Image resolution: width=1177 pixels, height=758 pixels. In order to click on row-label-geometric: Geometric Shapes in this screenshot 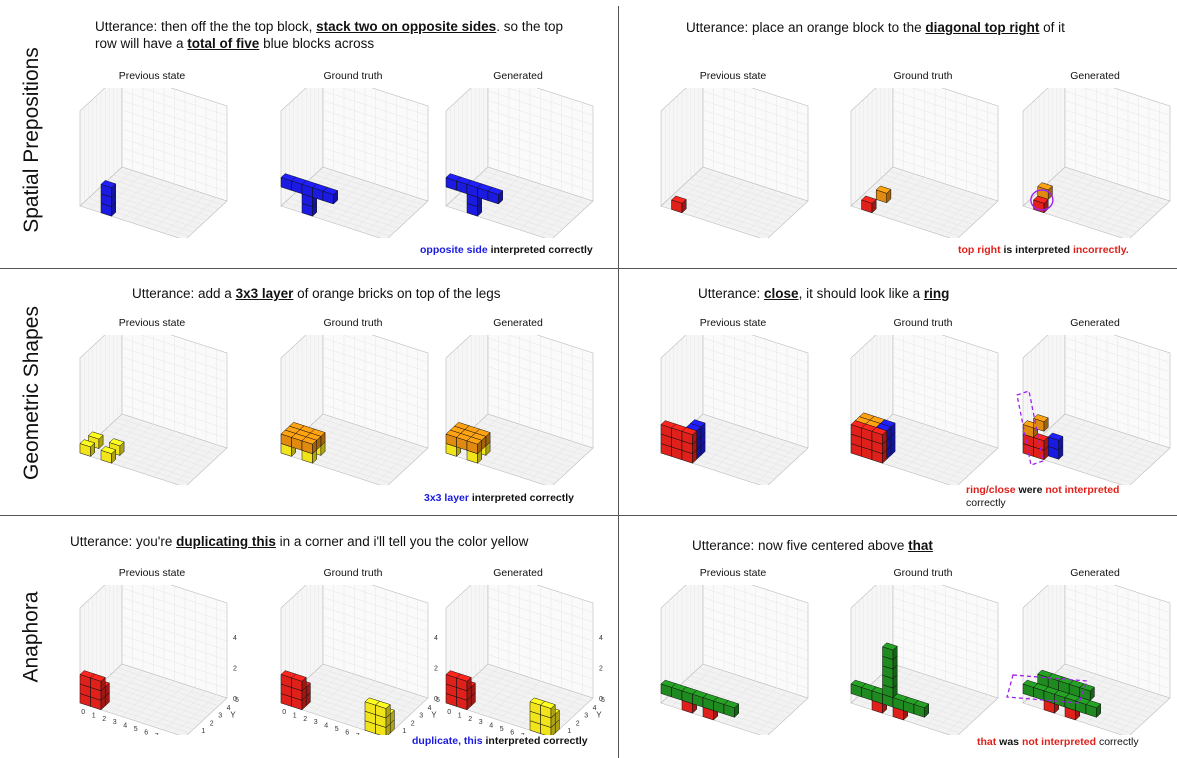, I will do `click(32, 392)`.